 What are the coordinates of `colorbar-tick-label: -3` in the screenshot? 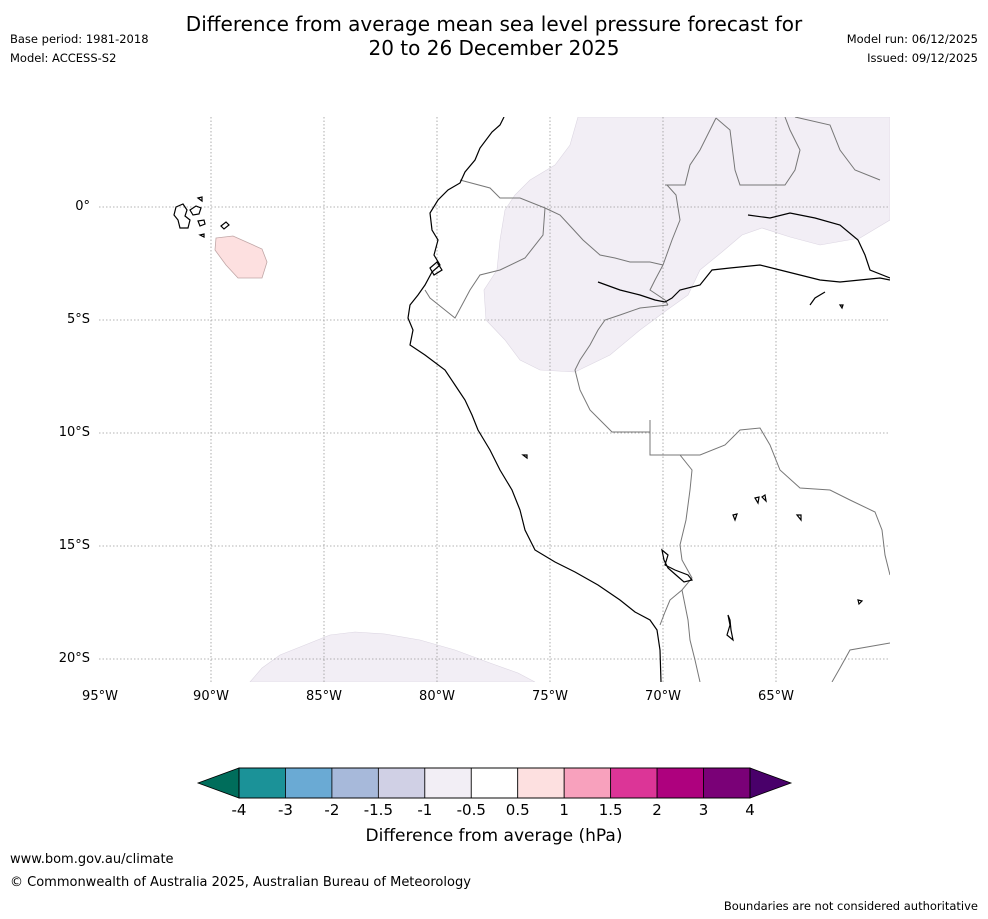 It's located at (285, 810).